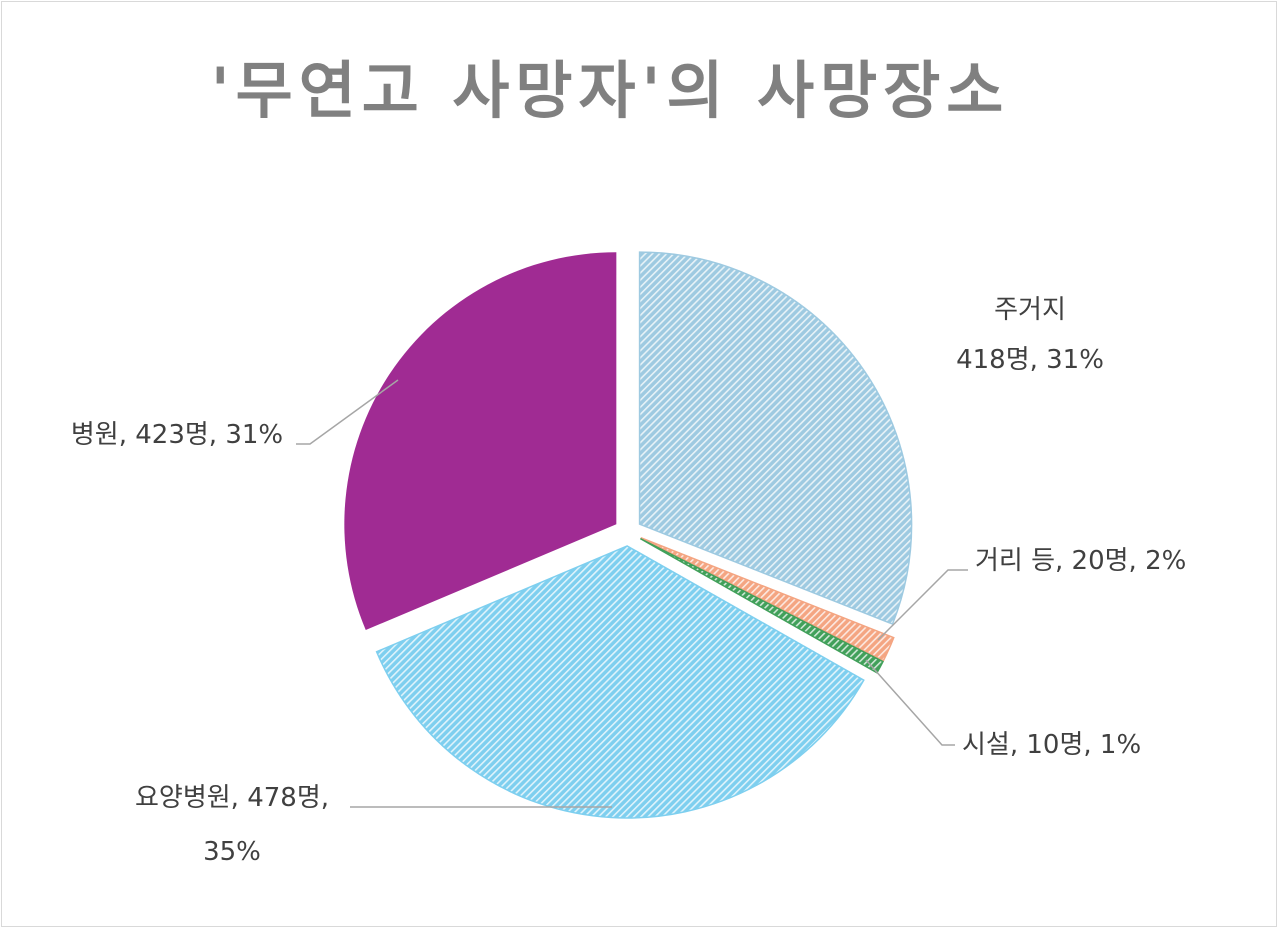 The width and height of the screenshot is (1280, 930). Describe the element at coordinates (232, 798) in the screenshot. I see `data-label-3-0: 요양병원, 478명,` at that location.